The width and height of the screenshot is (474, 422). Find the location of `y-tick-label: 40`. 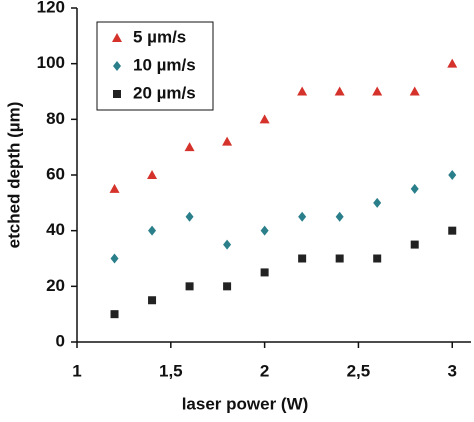

y-tick-label: 40 is located at coordinates (55, 229).